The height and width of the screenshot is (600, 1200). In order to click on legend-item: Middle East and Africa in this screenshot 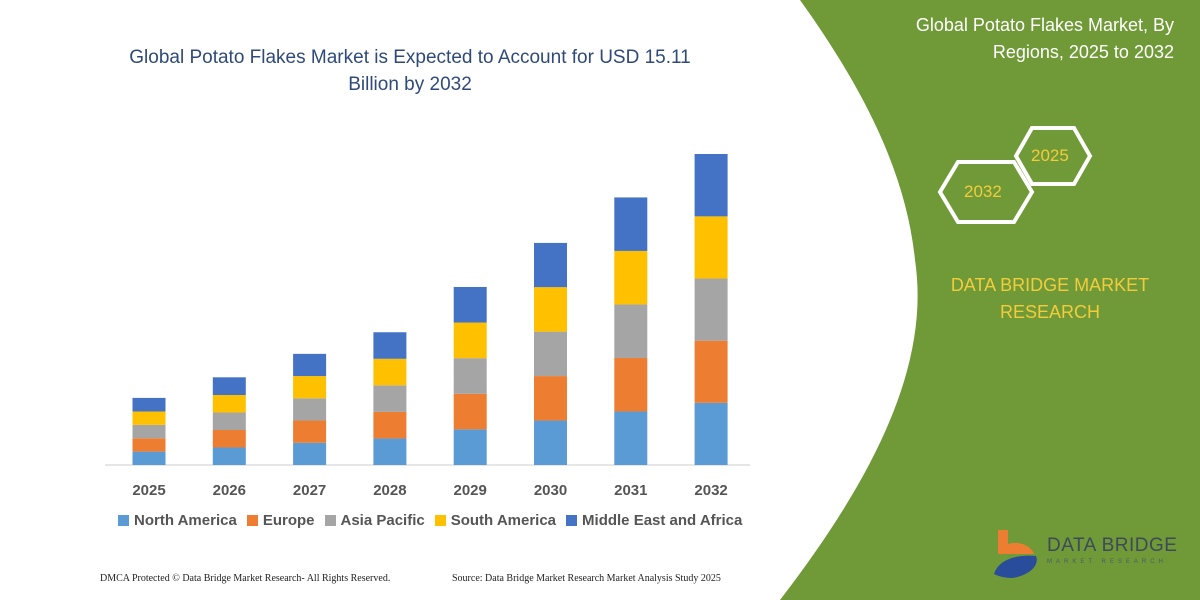, I will do `click(654, 520)`.